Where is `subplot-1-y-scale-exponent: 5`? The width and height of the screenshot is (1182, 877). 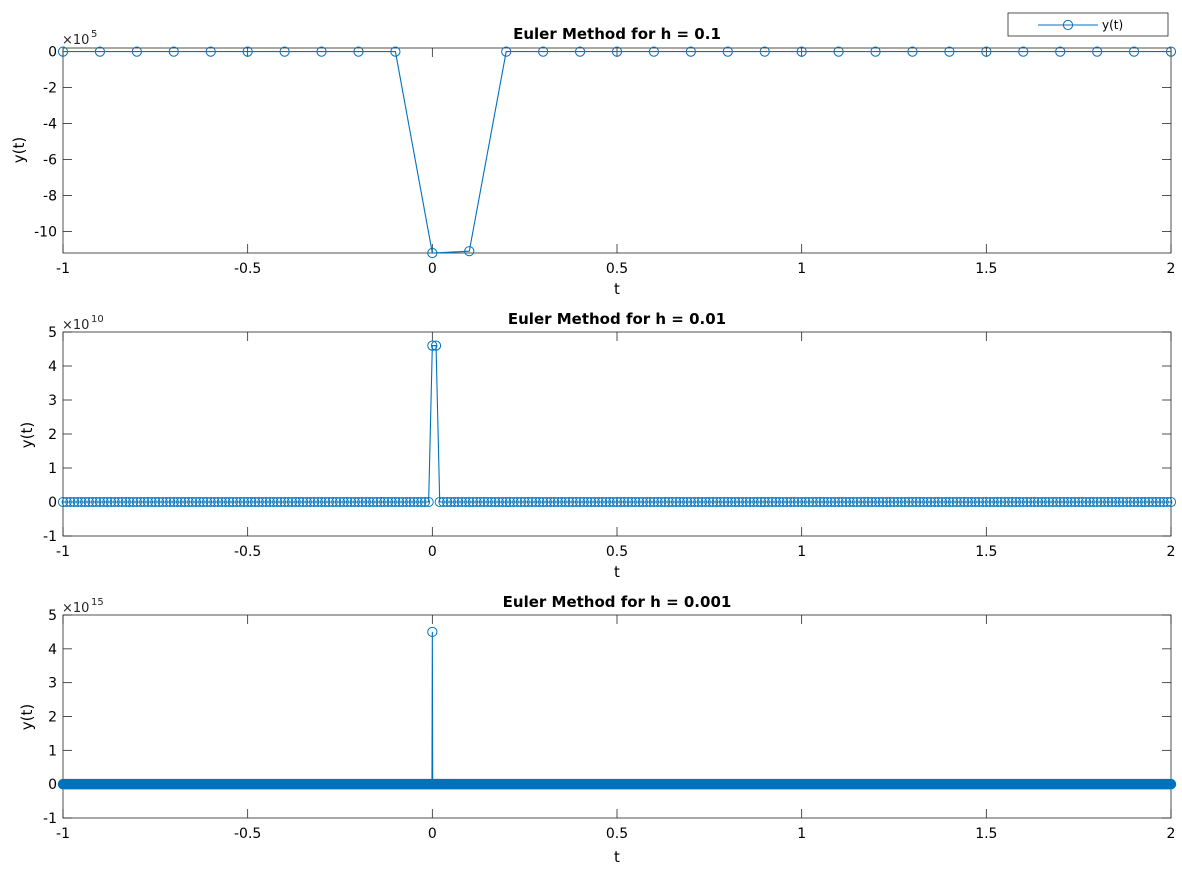 subplot-1-y-scale-exponent: 5 is located at coordinates (94, 34).